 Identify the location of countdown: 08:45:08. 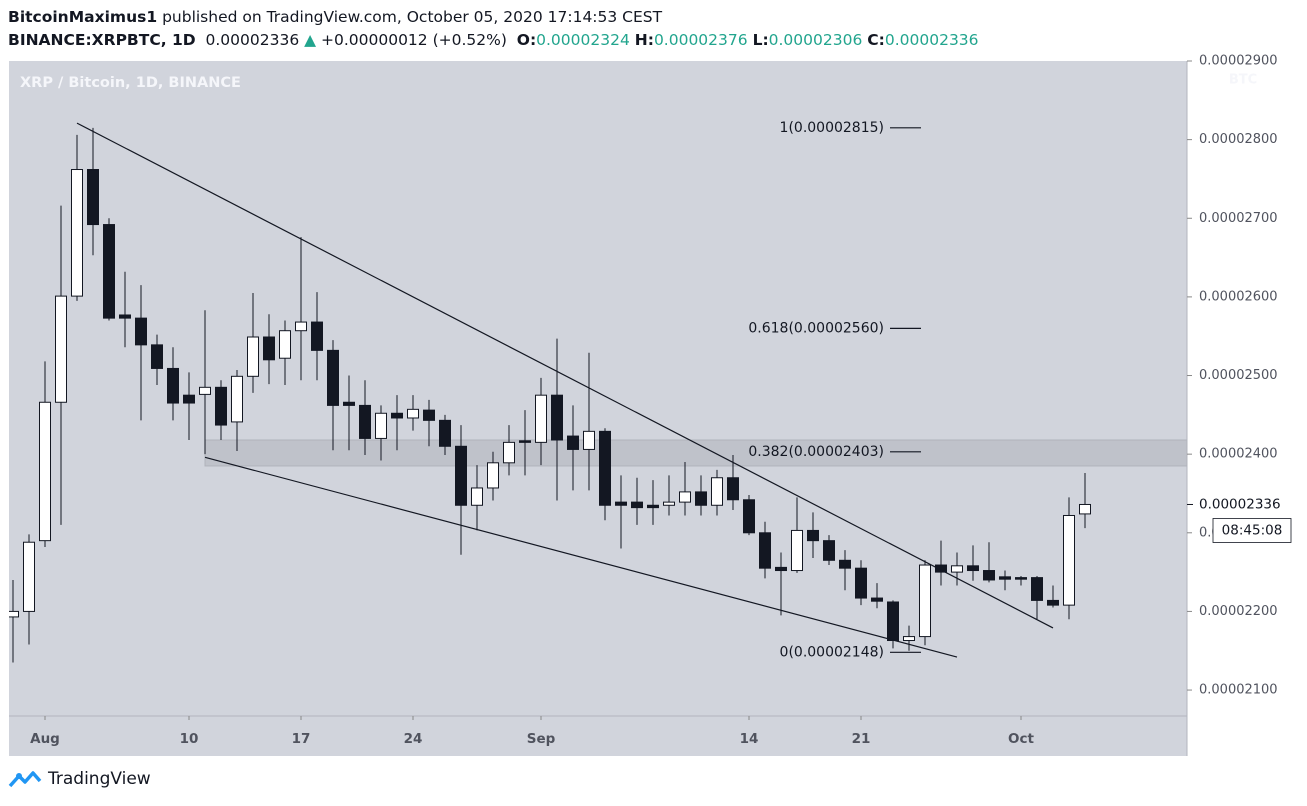
(1252, 530).